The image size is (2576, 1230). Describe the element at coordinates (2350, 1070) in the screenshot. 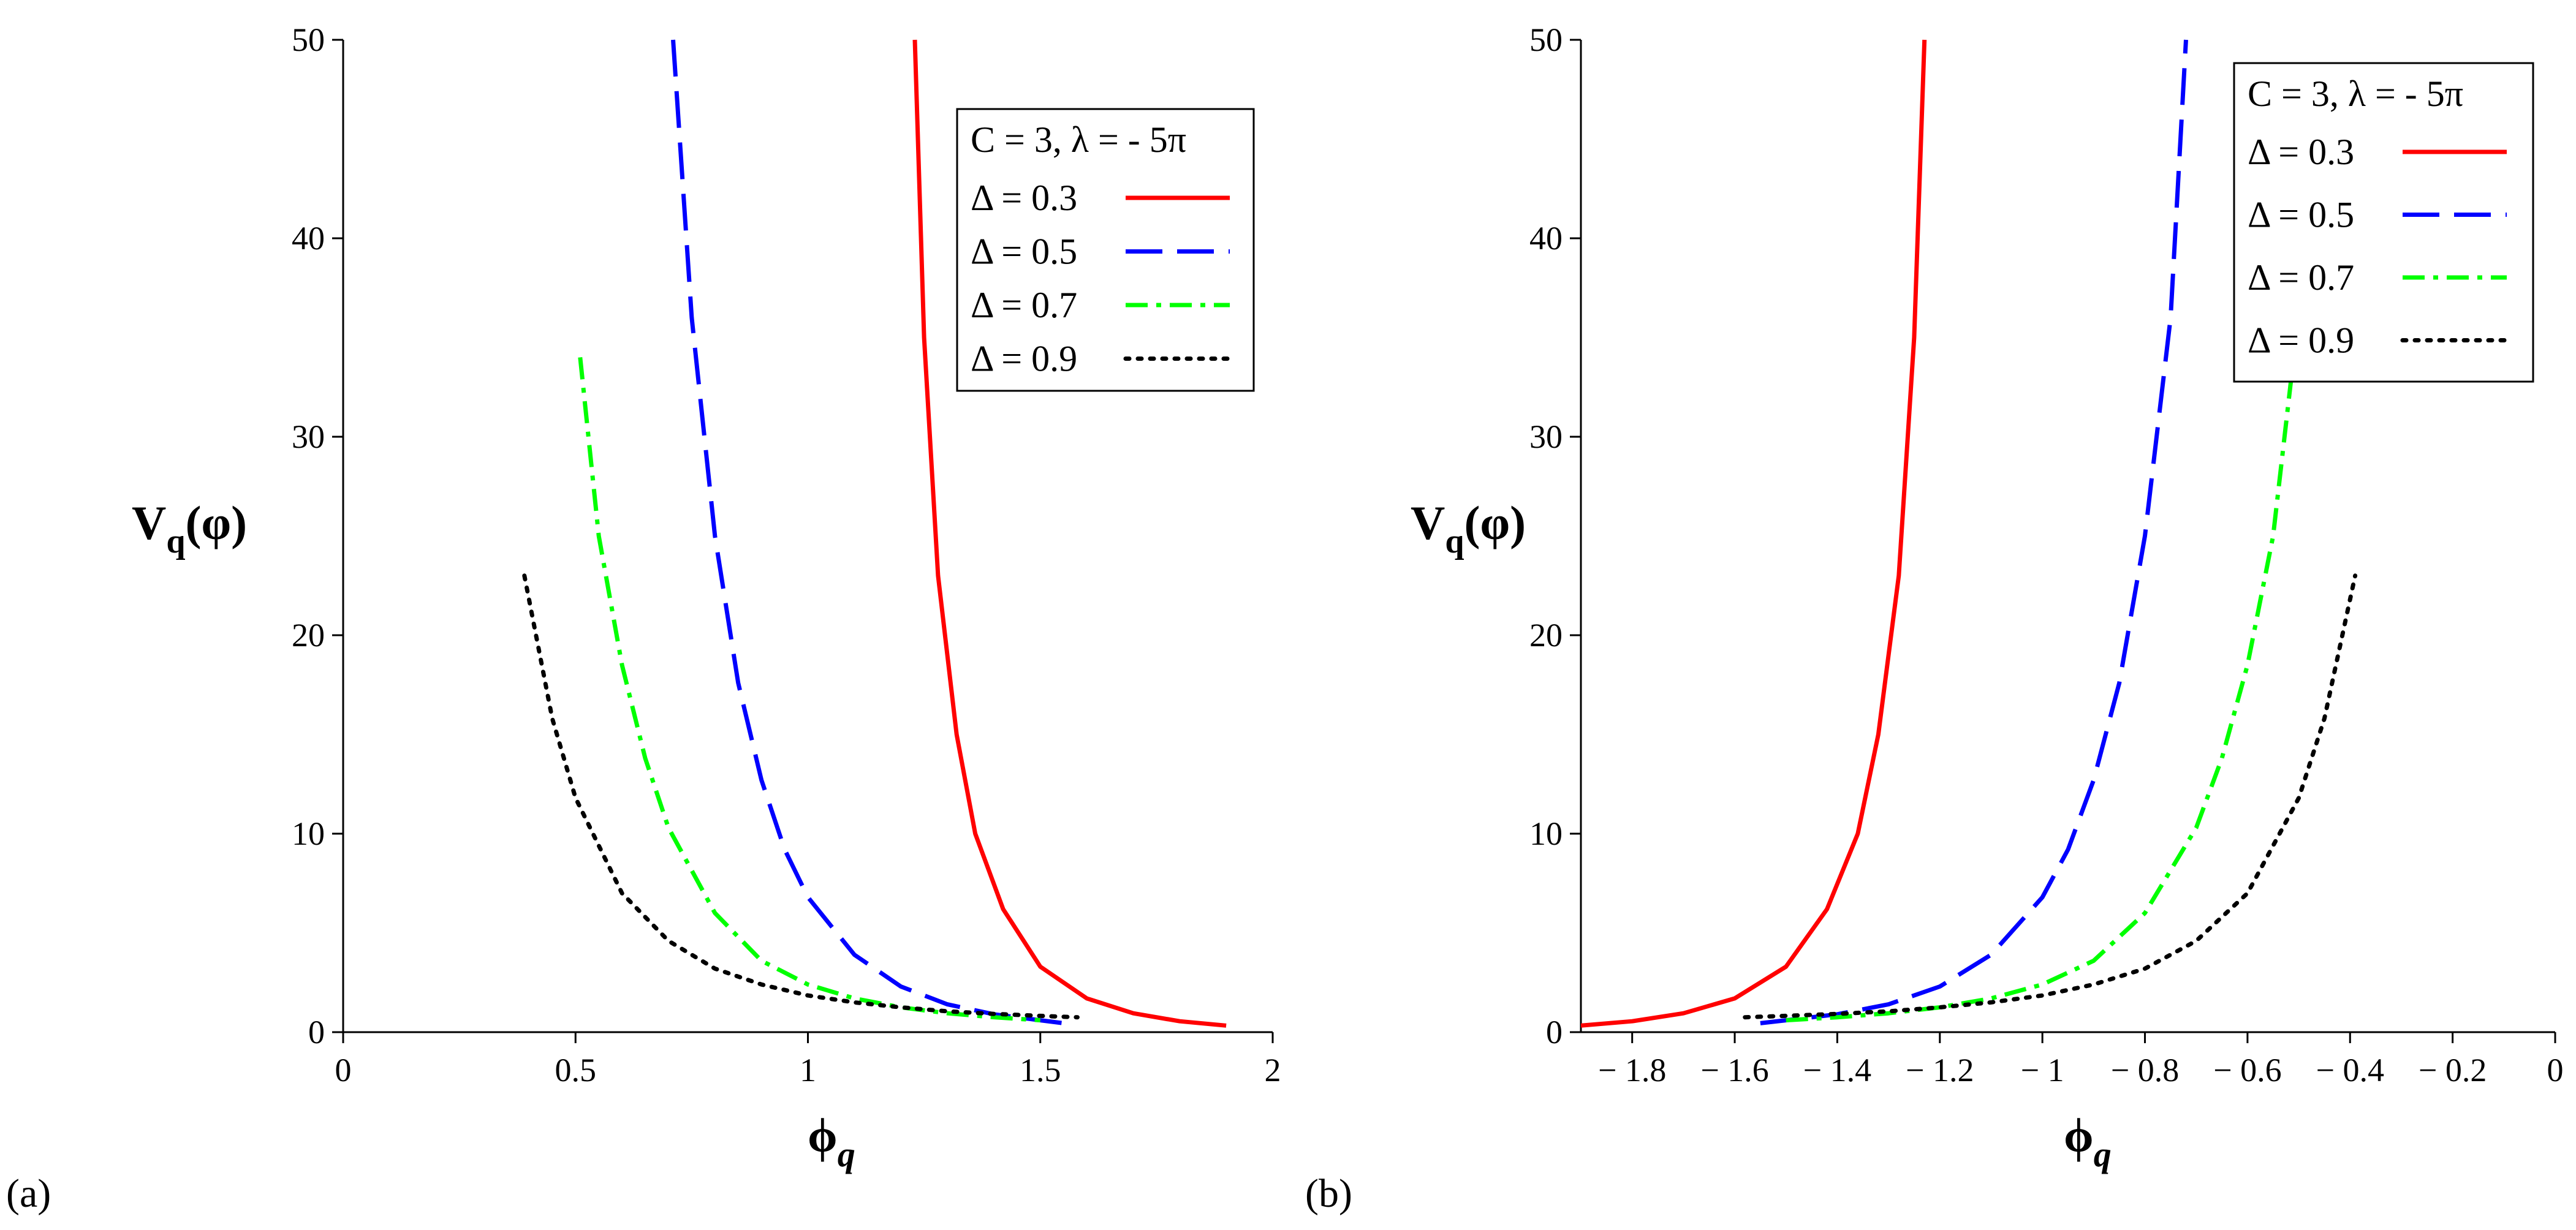

I see `x-tick-label: − 0.4` at that location.